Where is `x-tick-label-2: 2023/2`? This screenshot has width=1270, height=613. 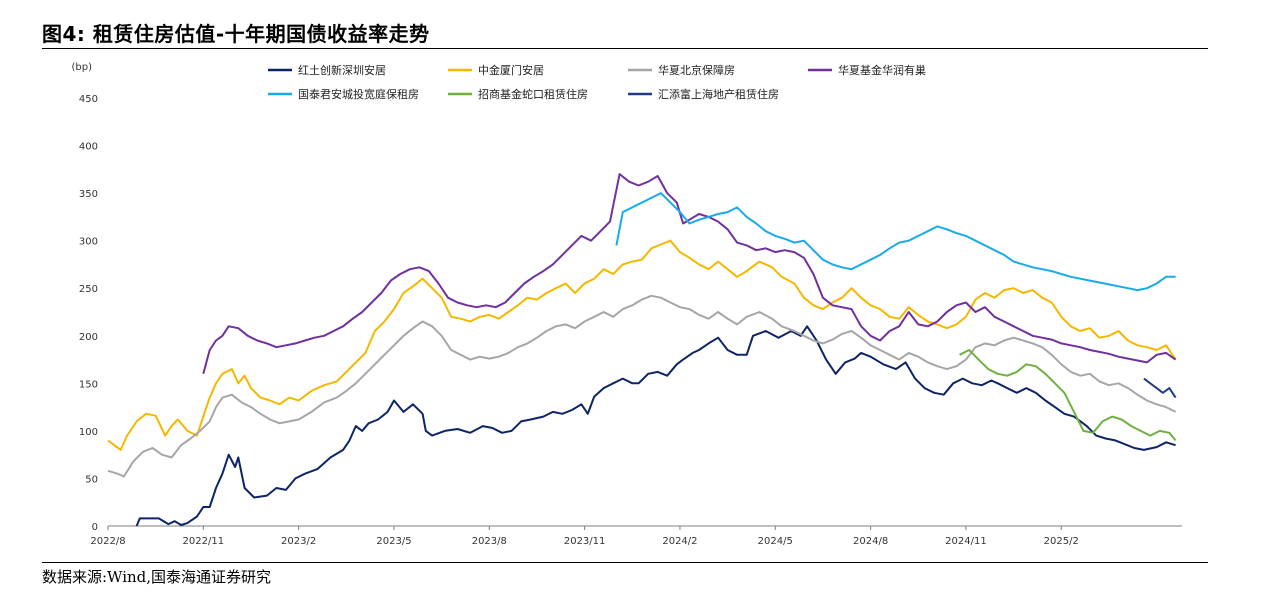 x-tick-label-2: 2023/2 is located at coordinates (298, 541).